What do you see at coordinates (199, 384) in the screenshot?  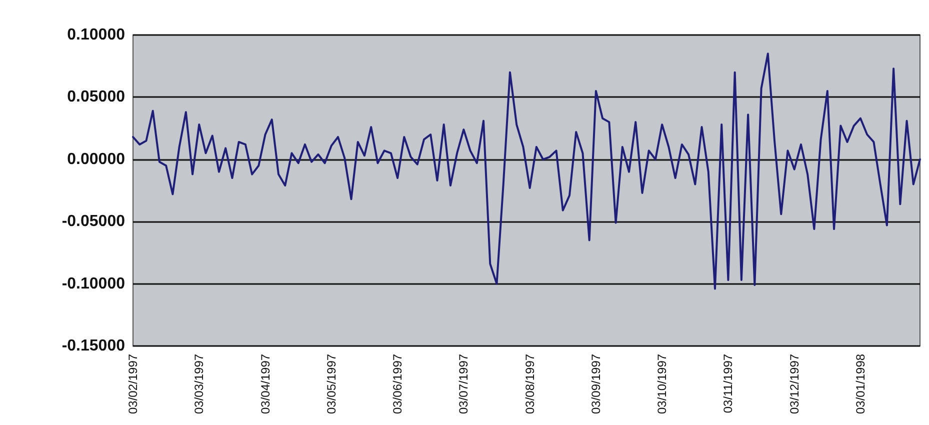 I see `x-tick-label: 03/03/1997` at bounding box center [199, 384].